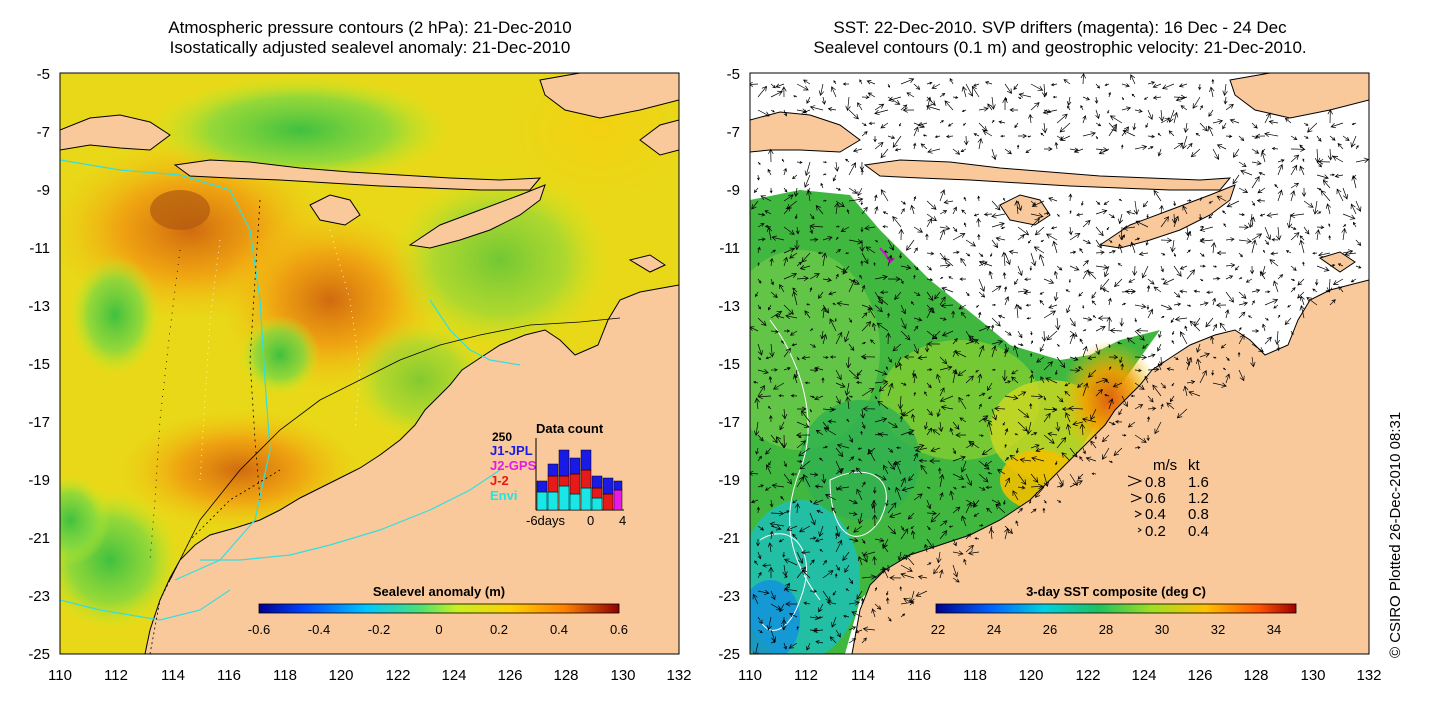 Image resolution: width=1440 pixels, height=720 pixels. I want to click on right-y-tick: -7, so click(733, 132).